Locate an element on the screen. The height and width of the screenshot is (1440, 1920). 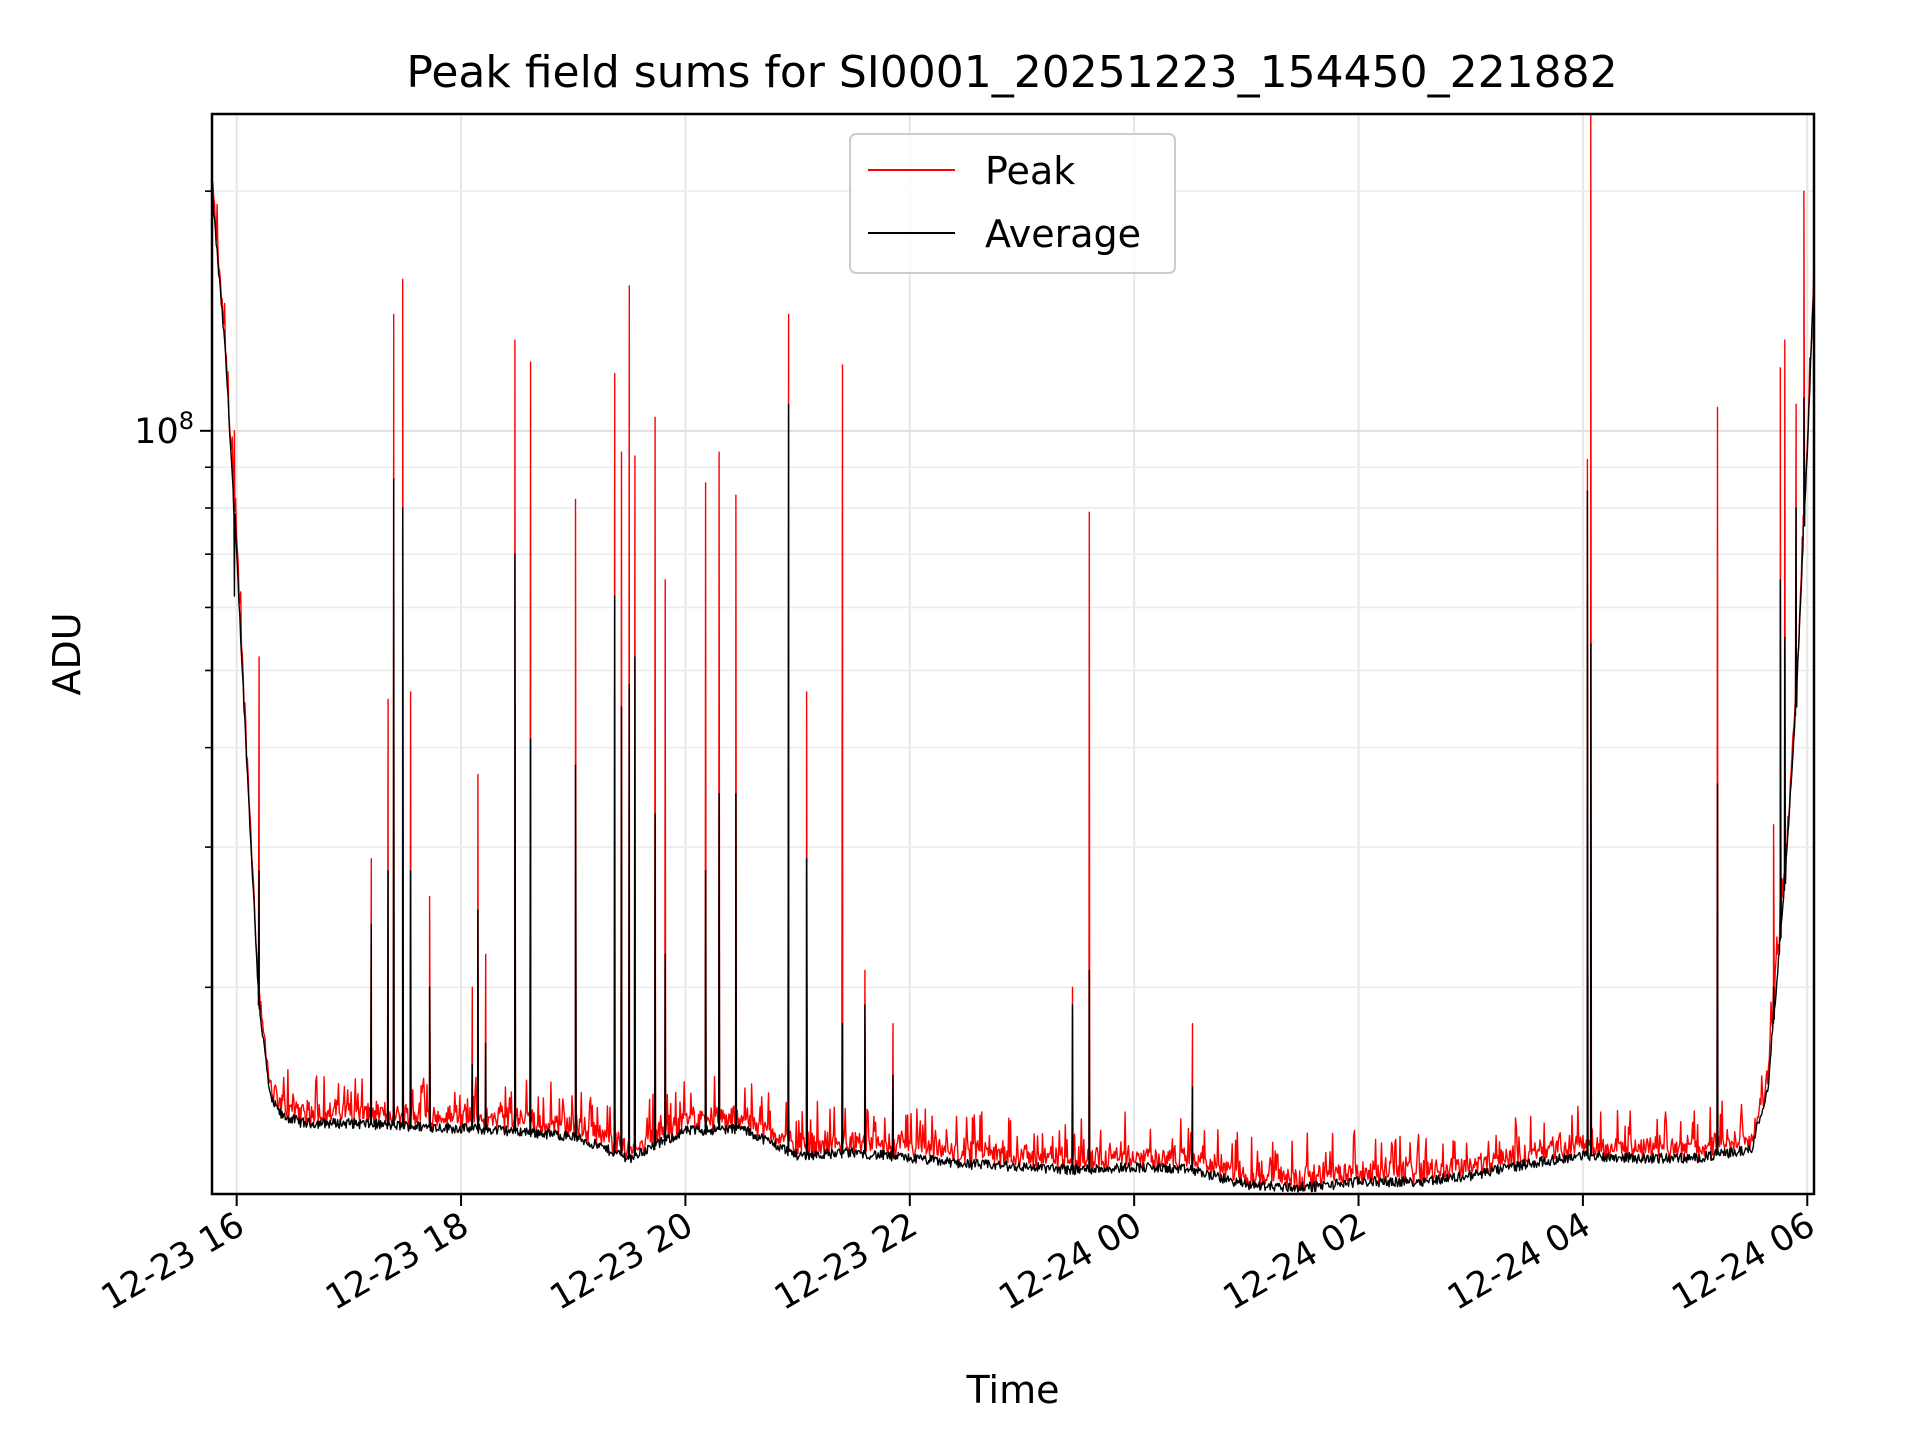
x-tick-label: 12-24 02 is located at coordinates (1295, 1261).